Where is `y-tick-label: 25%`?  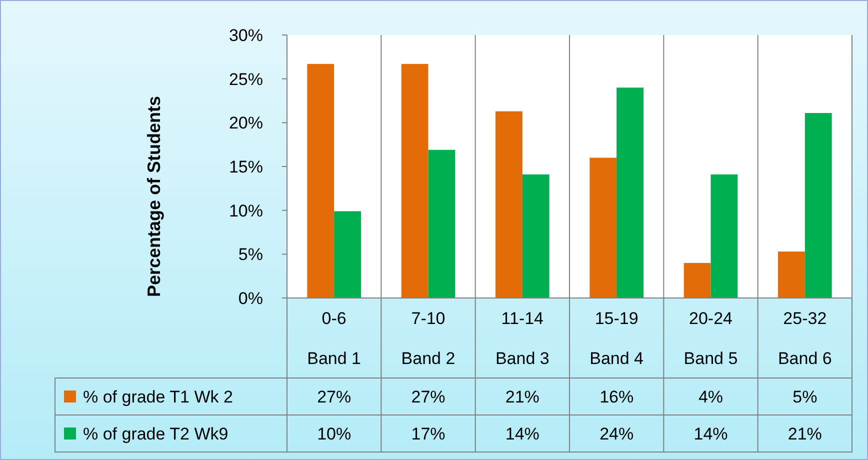
y-tick-label: 25% is located at coordinates (245, 79).